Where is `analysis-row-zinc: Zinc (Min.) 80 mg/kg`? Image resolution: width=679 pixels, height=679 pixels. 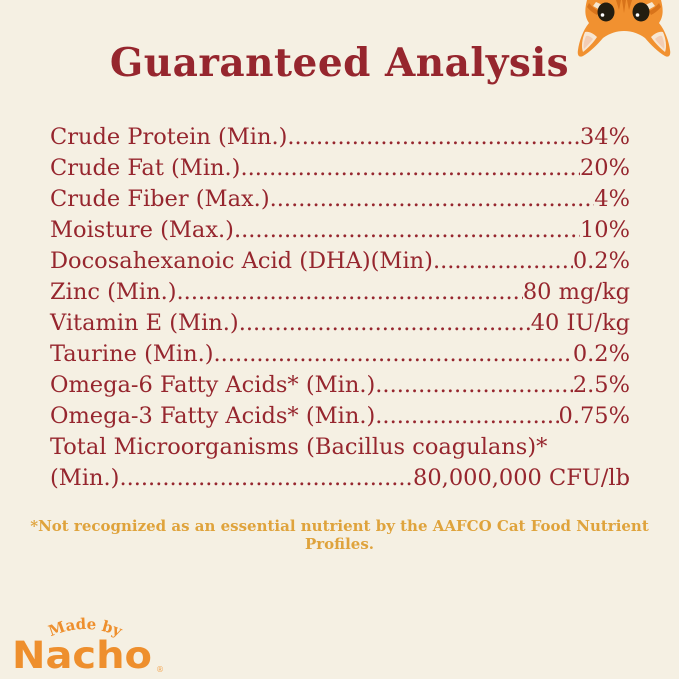
analysis-row-zinc: Zinc (Min.) 80 mg/kg is located at coordinates (340, 294).